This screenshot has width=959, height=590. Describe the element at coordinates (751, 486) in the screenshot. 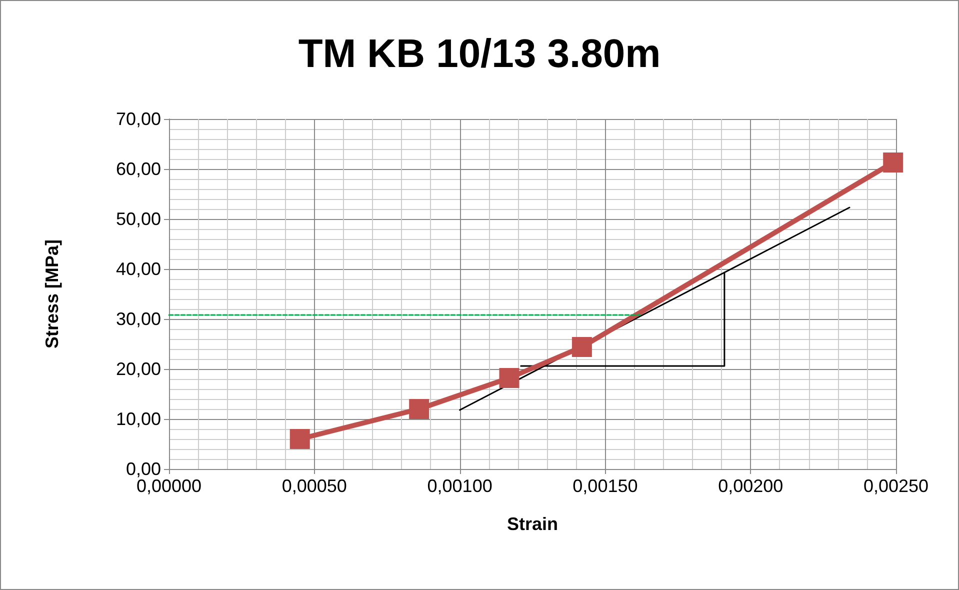

I see `x-tick-label: 0,00200` at that location.